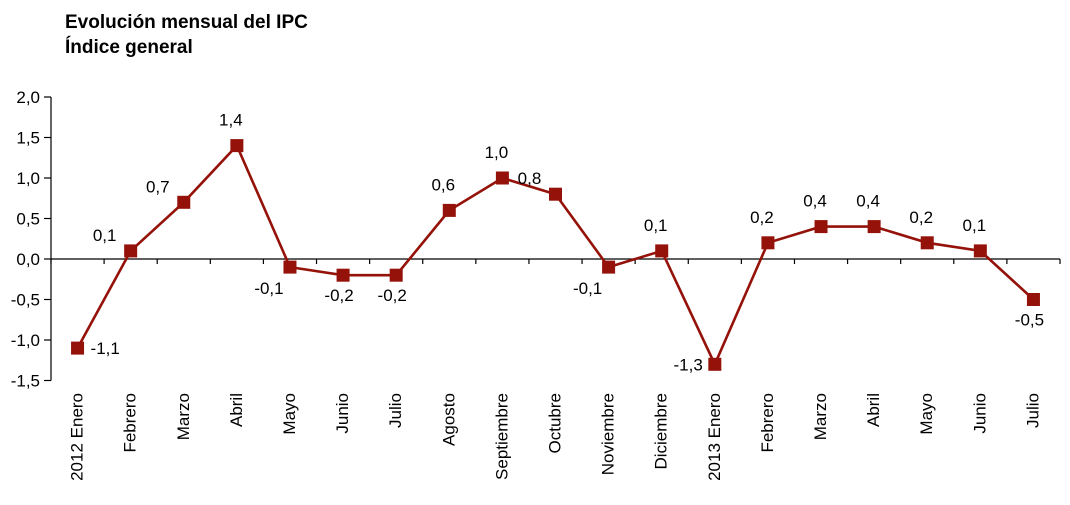 This screenshot has width=1070, height=505. What do you see at coordinates (77, 437) in the screenshot?
I see `x-axis-category-label: 2012 Enero` at bounding box center [77, 437].